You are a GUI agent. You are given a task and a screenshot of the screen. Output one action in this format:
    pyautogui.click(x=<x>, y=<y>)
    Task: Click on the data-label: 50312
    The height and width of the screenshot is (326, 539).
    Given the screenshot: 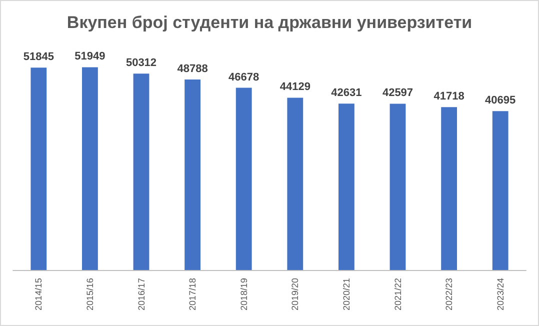 What is the action you would take?
    pyautogui.click(x=141, y=63)
    